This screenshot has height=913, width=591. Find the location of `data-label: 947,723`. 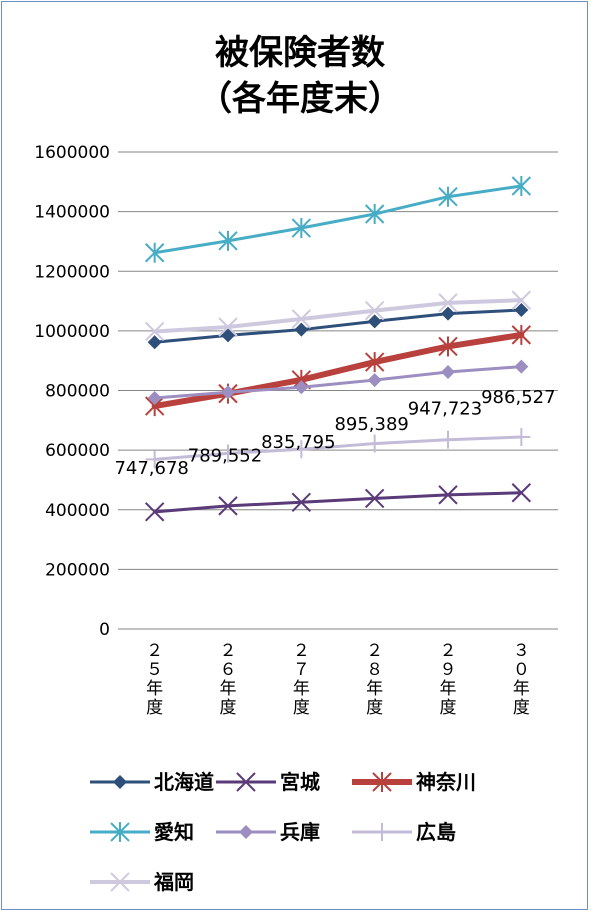

data-label: 947,723 is located at coordinates (445, 408).